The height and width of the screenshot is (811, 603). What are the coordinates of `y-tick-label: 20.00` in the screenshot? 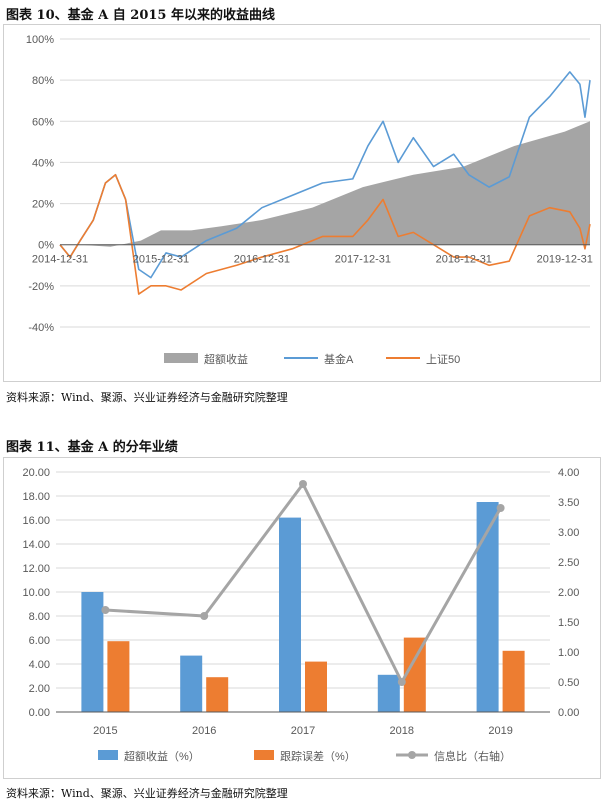 It's located at (36, 473).